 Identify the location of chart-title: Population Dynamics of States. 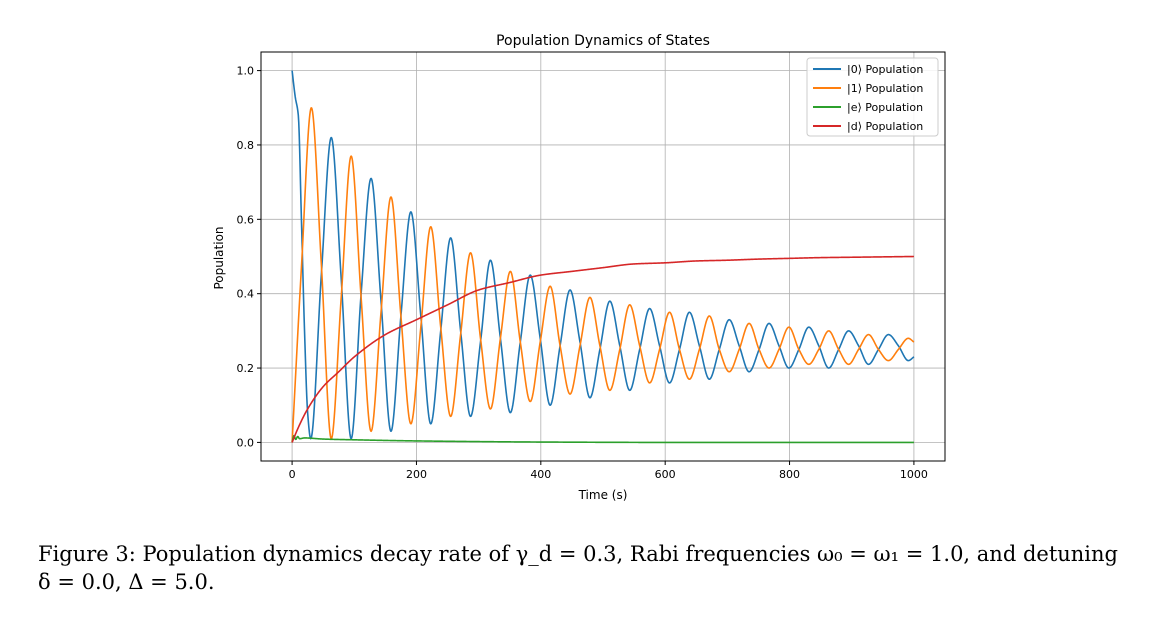
(603, 41).